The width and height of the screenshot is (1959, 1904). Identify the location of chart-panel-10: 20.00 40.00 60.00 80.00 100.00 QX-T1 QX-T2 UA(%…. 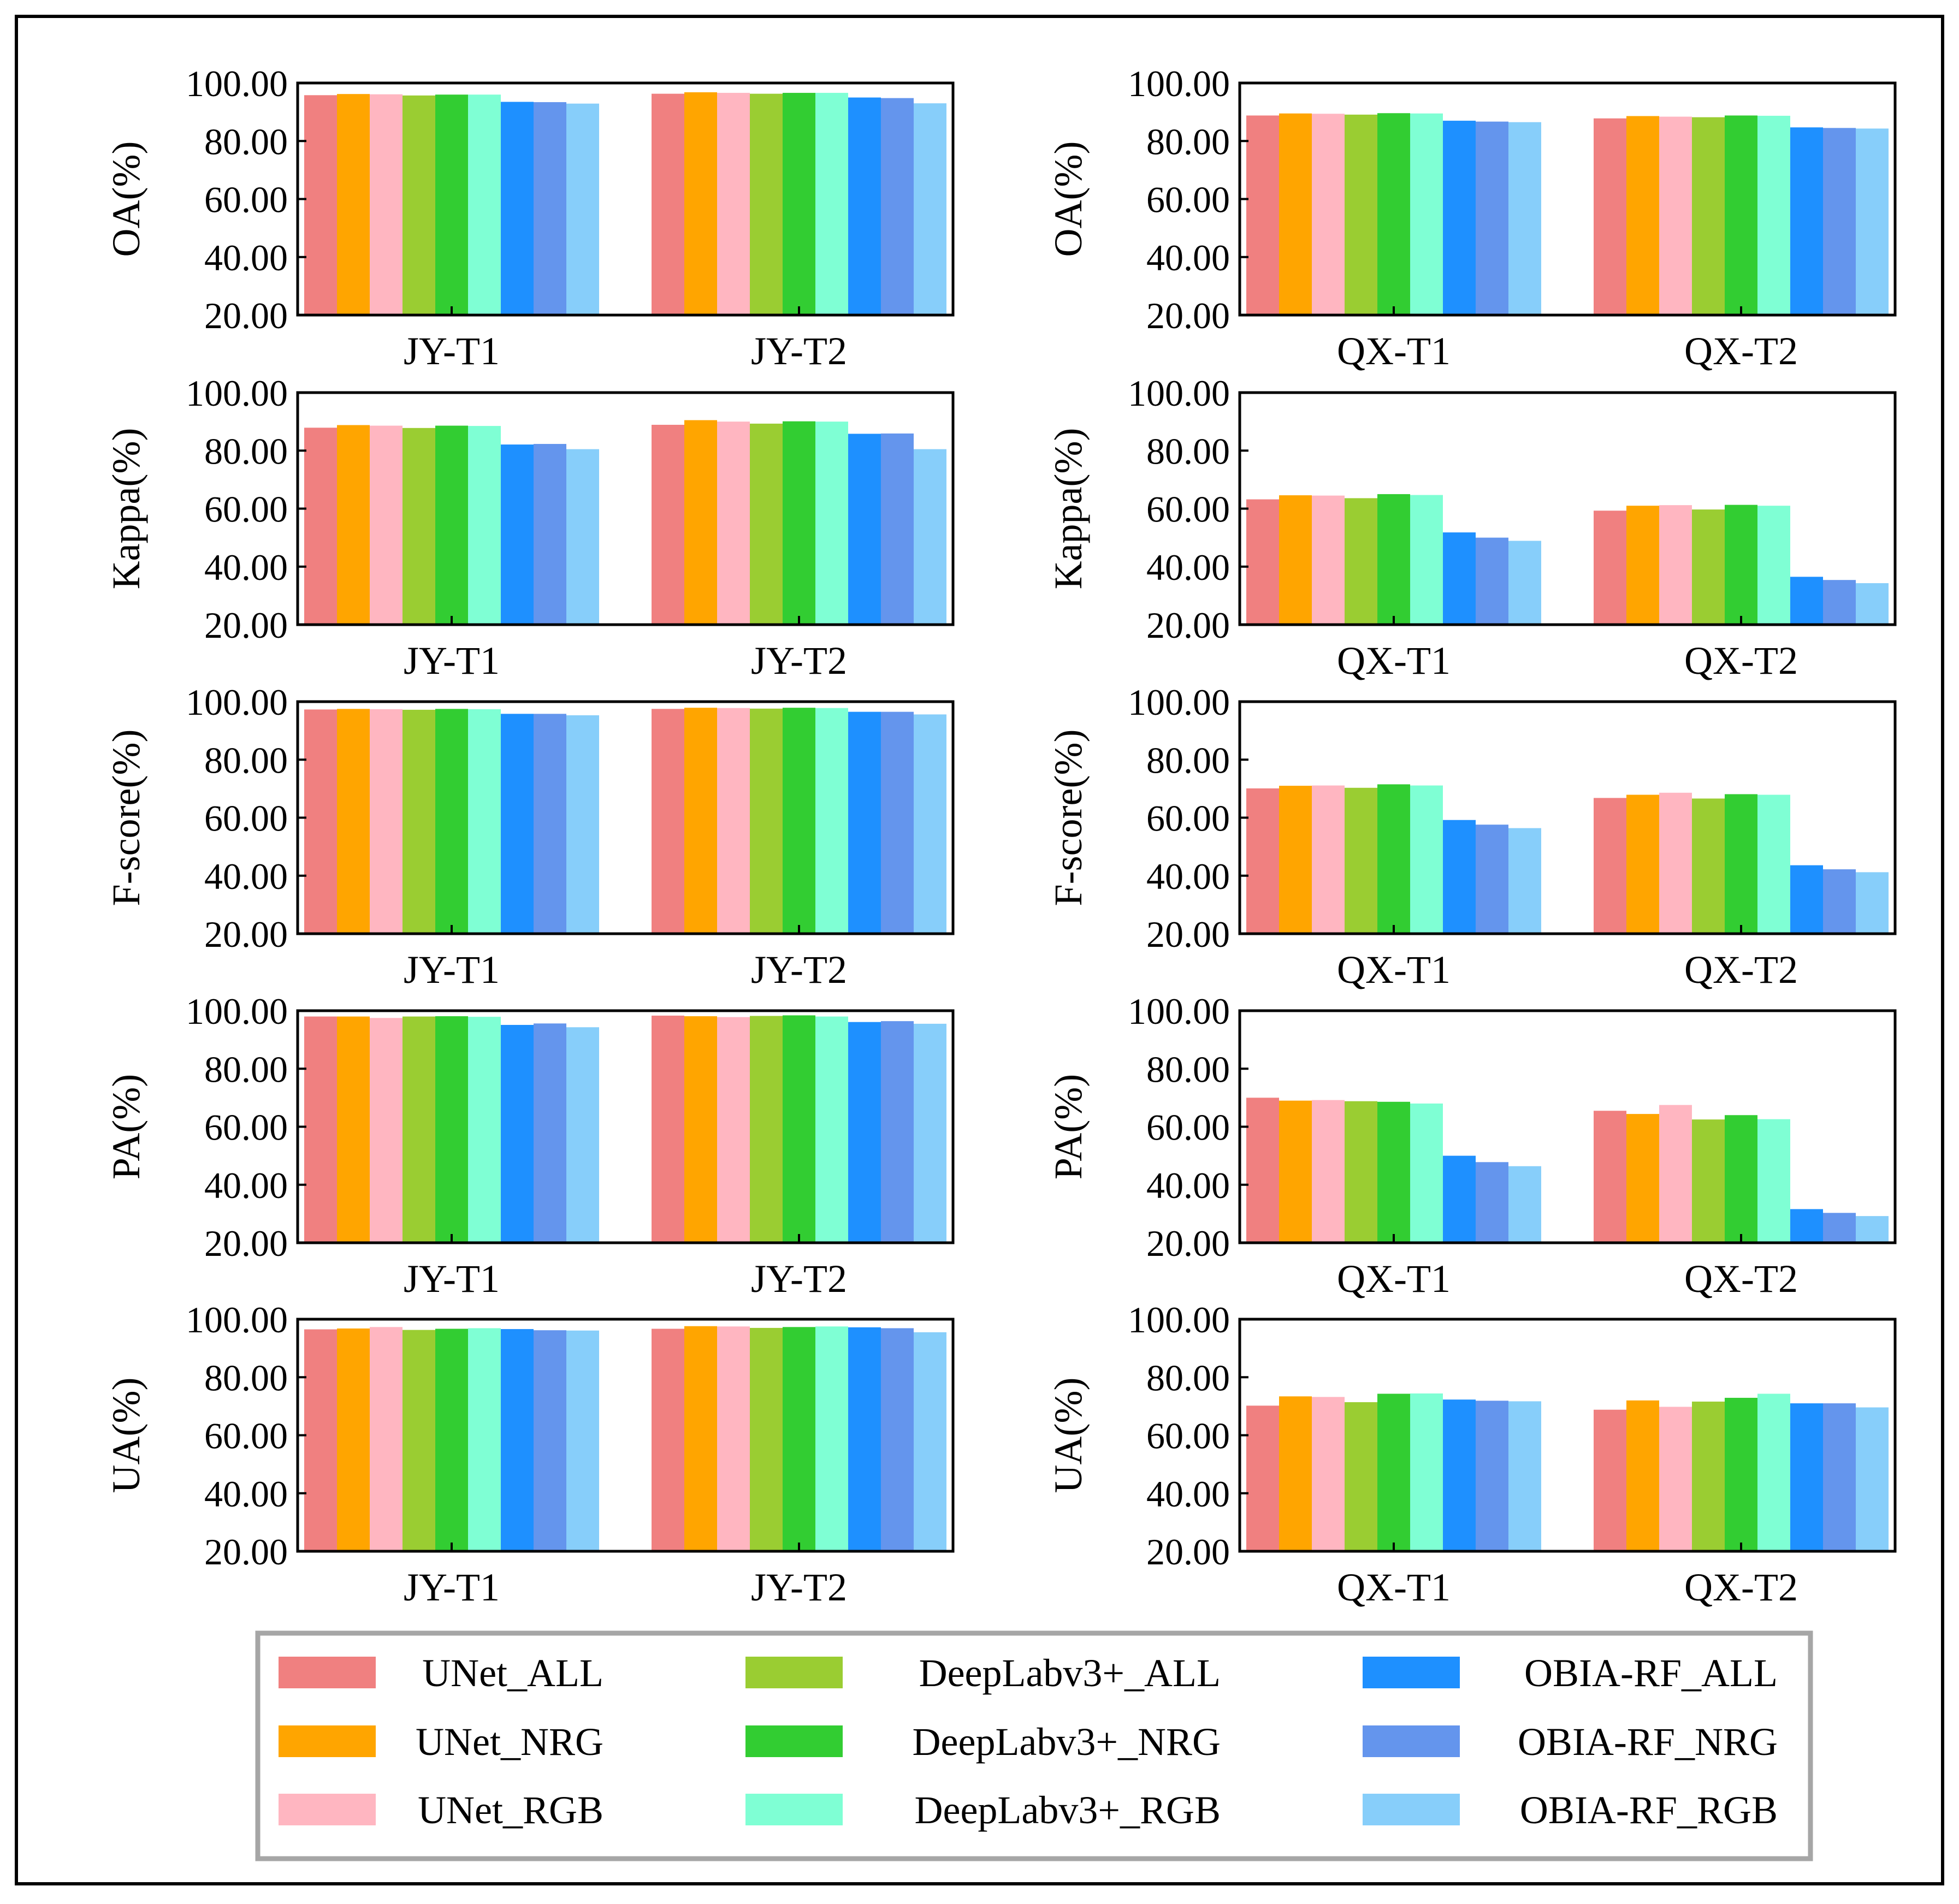
(1471, 1454).